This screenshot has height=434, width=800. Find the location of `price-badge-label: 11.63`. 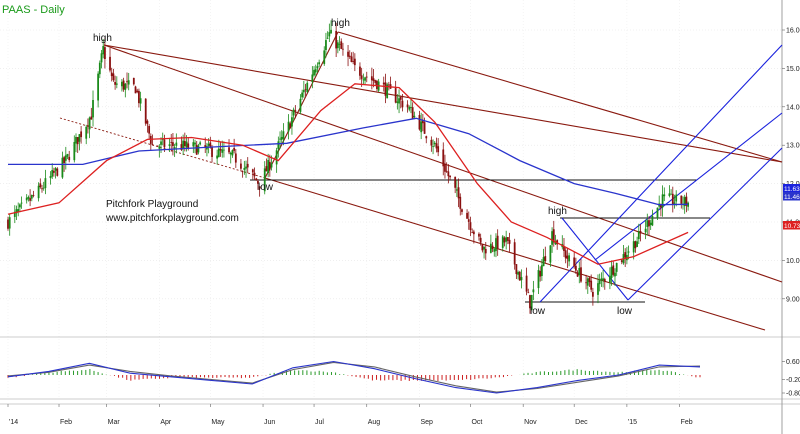

price-badge-label: 11.63 is located at coordinates (792, 189).